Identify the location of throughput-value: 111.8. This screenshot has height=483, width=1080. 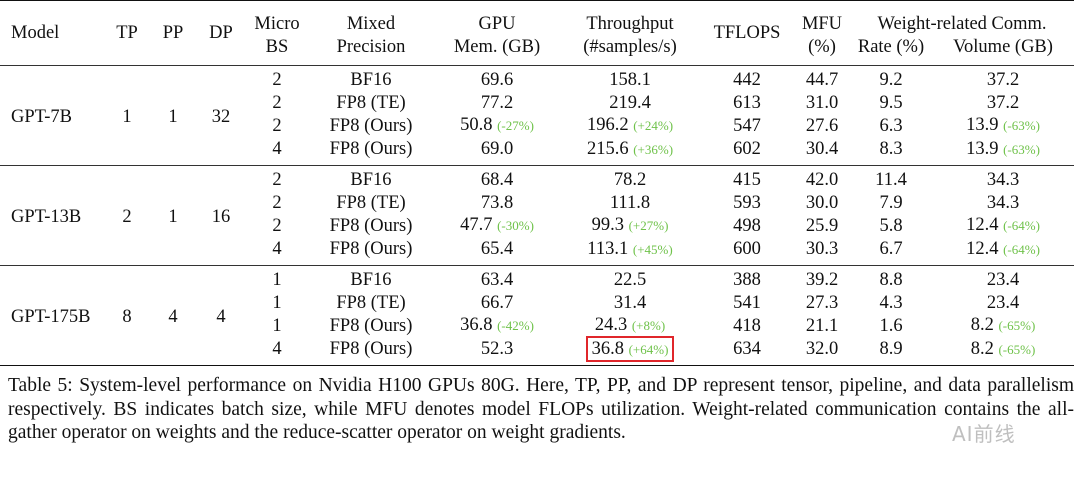
(630, 202).